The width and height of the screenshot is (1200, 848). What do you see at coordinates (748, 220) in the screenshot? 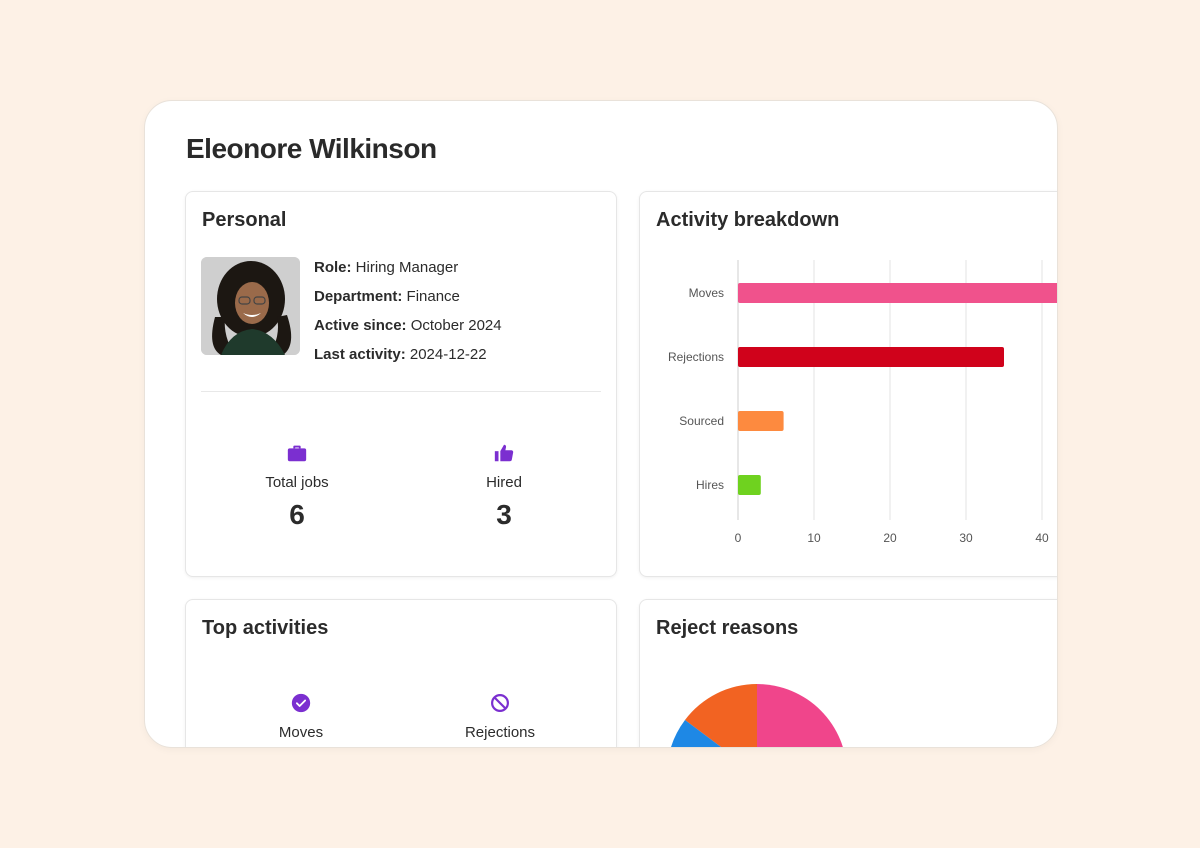
I see `activity-card-title: Activity breakdown` at bounding box center [748, 220].